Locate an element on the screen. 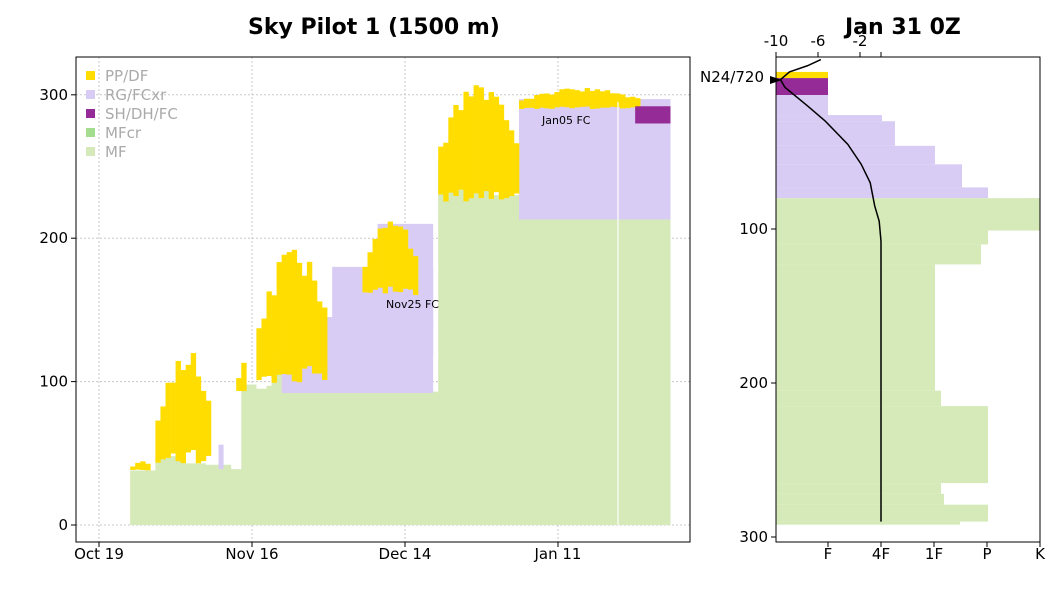  legend-label: RG/FCxr is located at coordinates (136, 95).